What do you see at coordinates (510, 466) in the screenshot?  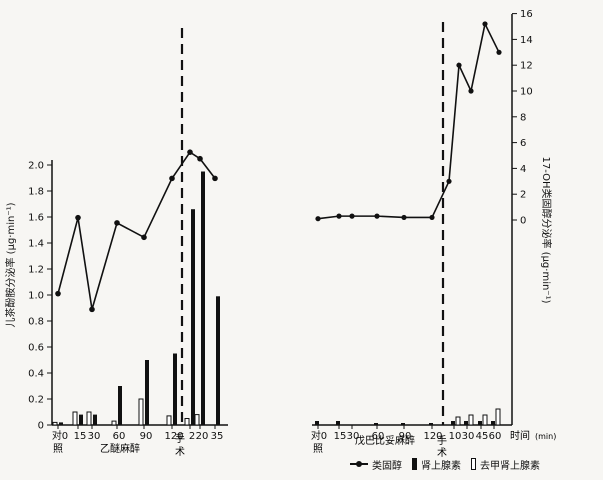 I see `legend-noradrenaline-label: 去甲肾上腺素` at bounding box center [510, 466].